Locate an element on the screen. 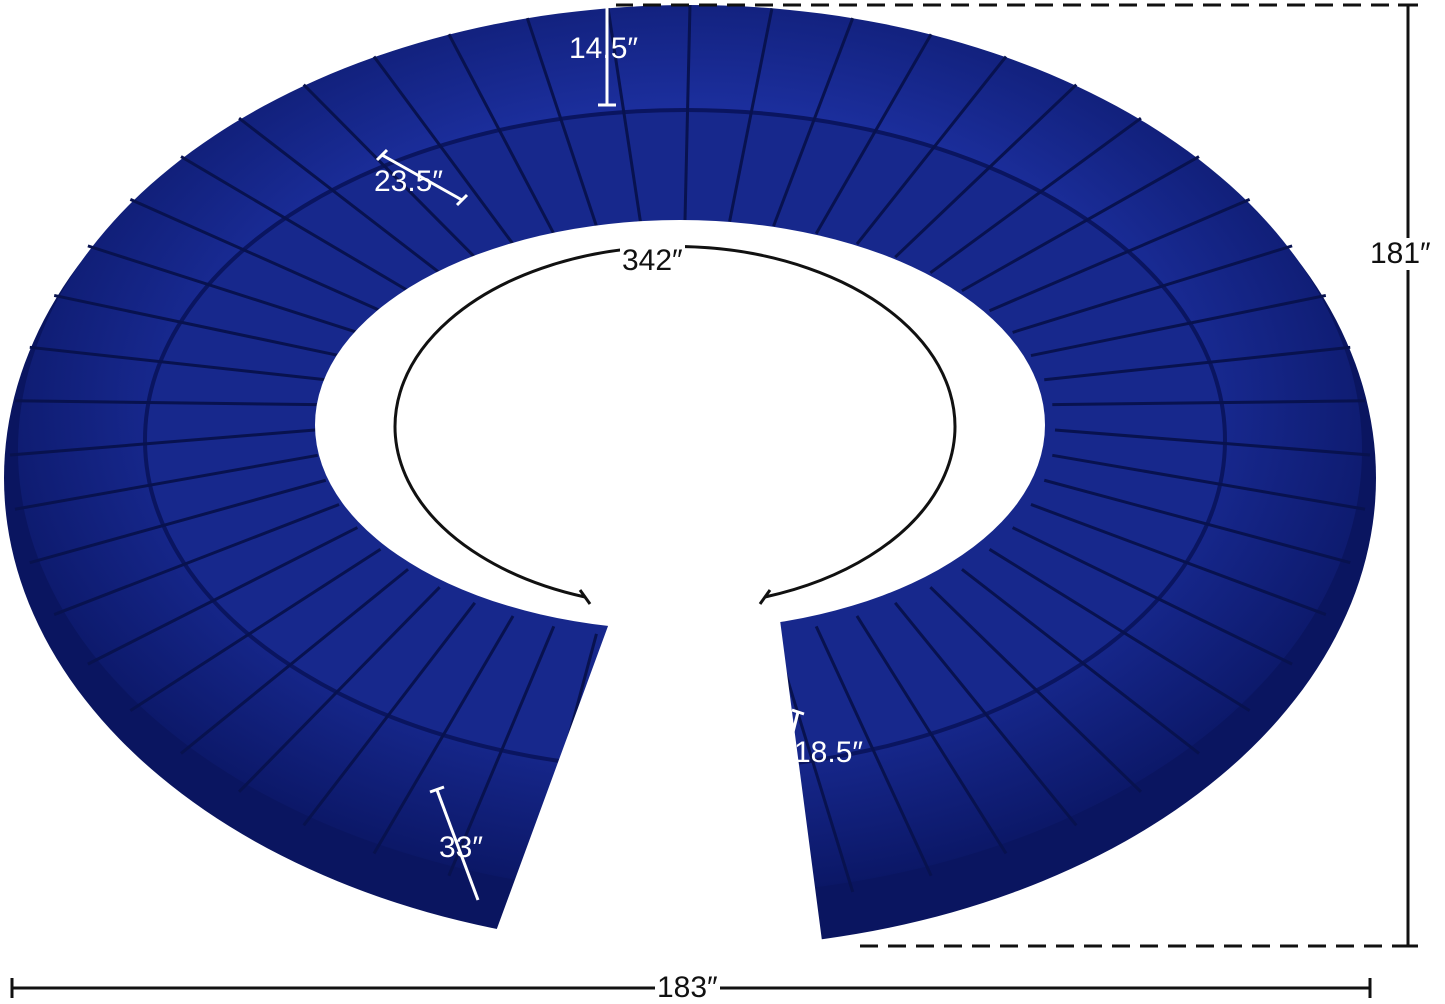 The image size is (1445, 1004). overall-depth-label: 181″ is located at coordinates (1400, 253).